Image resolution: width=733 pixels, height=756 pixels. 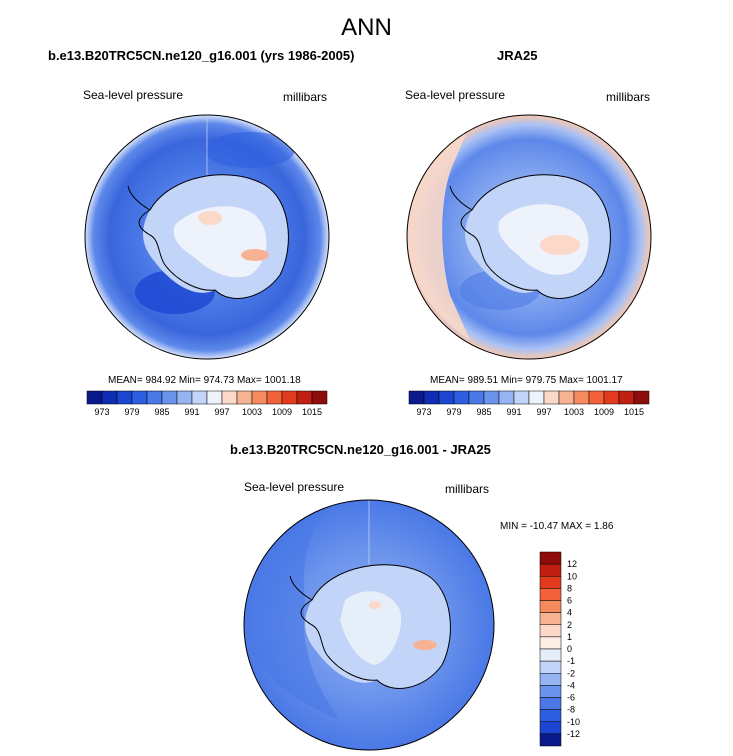 What do you see at coordinates (634, 412) in the screenshot?
I see `panel2-colorbar-tick-label: 1015` at bounding box center [634, 412].